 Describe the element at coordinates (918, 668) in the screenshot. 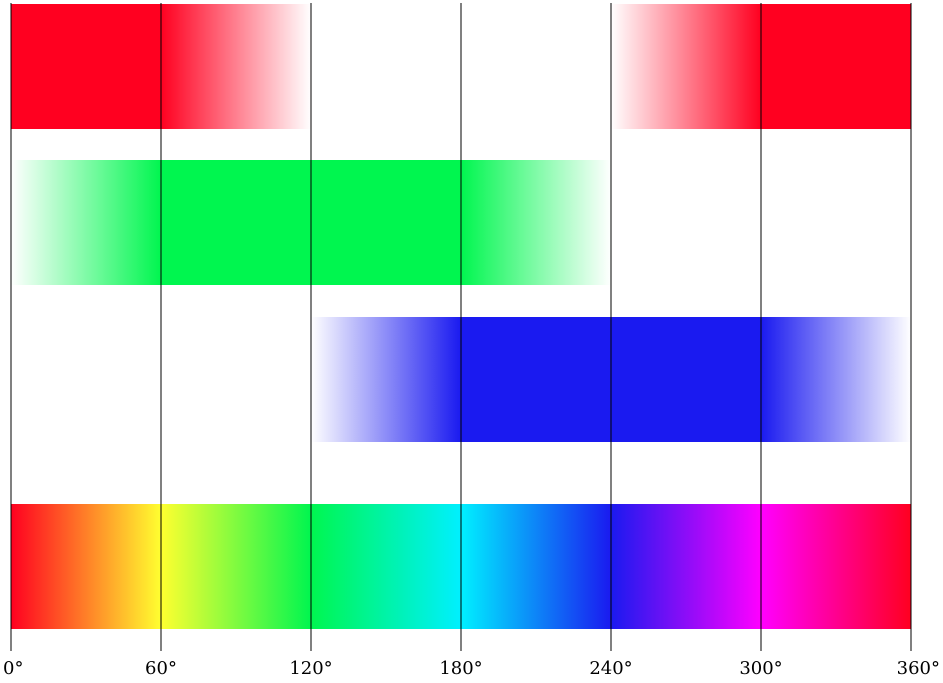

I see `tick-label-6: 360°` at that location.